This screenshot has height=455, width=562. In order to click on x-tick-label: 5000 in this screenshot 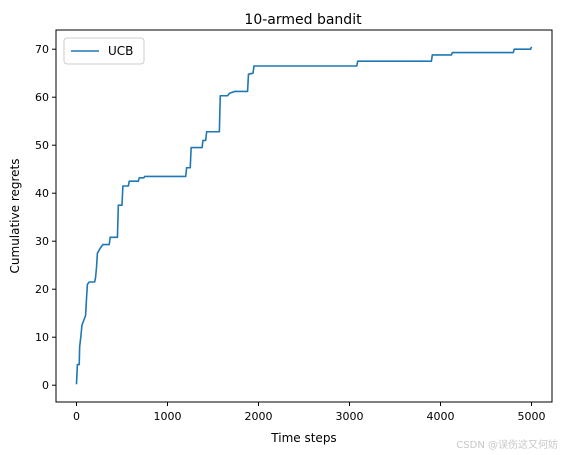, I will do `click(532, 416)`.